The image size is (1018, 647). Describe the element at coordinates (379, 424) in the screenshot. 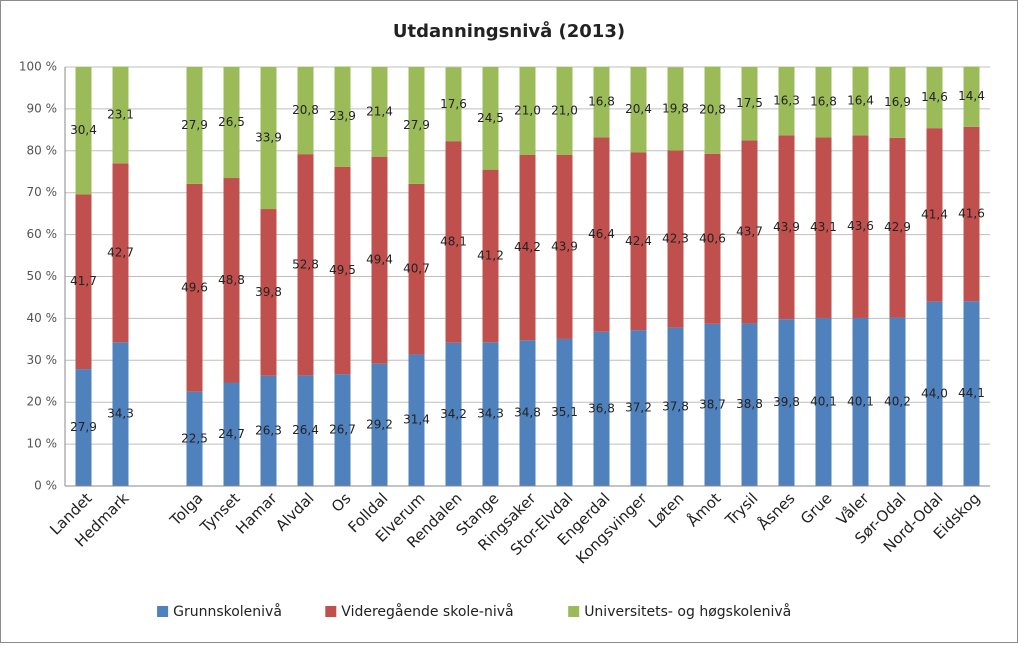

I see `data-label: 29,2` at that location.